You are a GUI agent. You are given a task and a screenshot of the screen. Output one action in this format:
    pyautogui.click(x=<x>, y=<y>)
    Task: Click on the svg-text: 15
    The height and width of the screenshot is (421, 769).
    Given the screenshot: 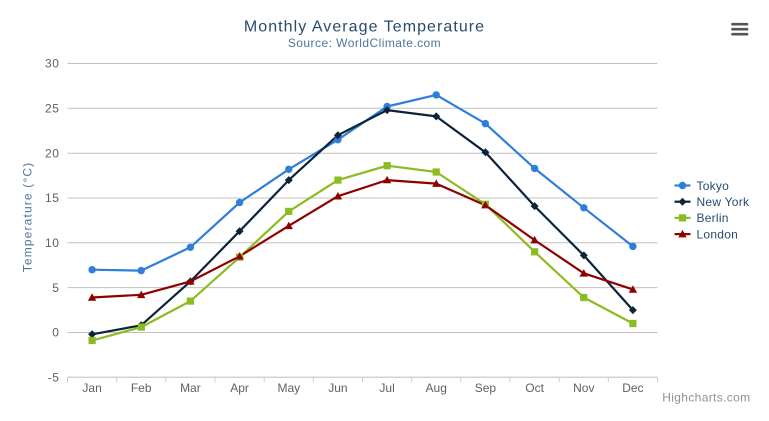 What is the action you would take?
    pyautogui.click(x=52, y=198)
    